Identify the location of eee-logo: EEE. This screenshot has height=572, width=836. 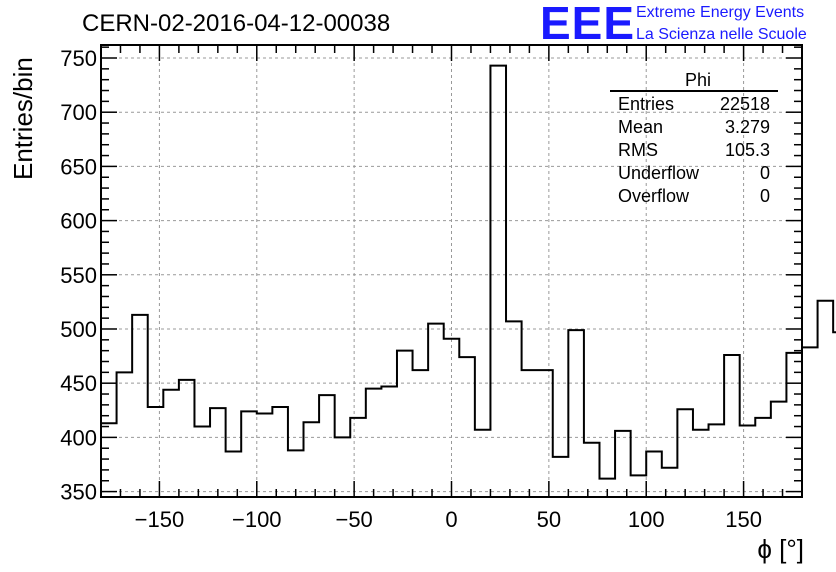
(588, 24).